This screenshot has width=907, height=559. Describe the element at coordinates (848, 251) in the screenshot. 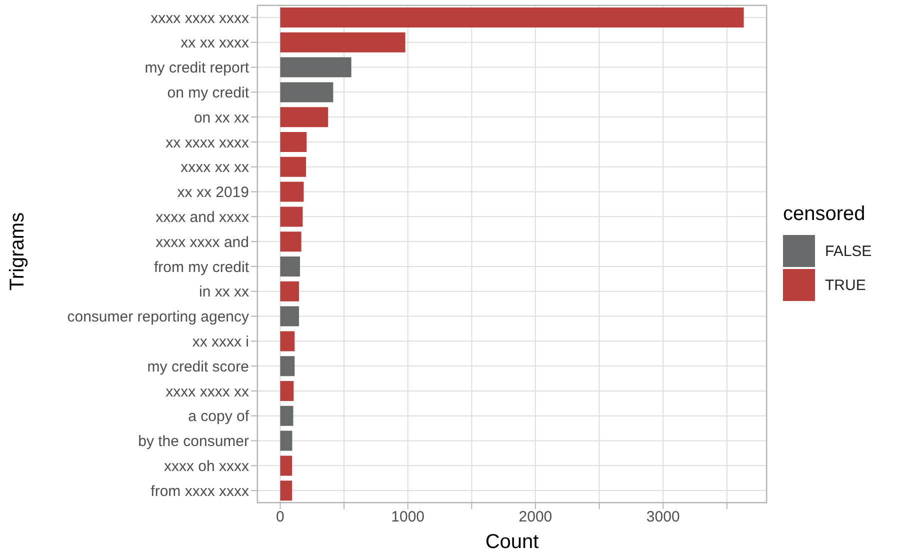

I see `legend-label: FALSE` at that location.